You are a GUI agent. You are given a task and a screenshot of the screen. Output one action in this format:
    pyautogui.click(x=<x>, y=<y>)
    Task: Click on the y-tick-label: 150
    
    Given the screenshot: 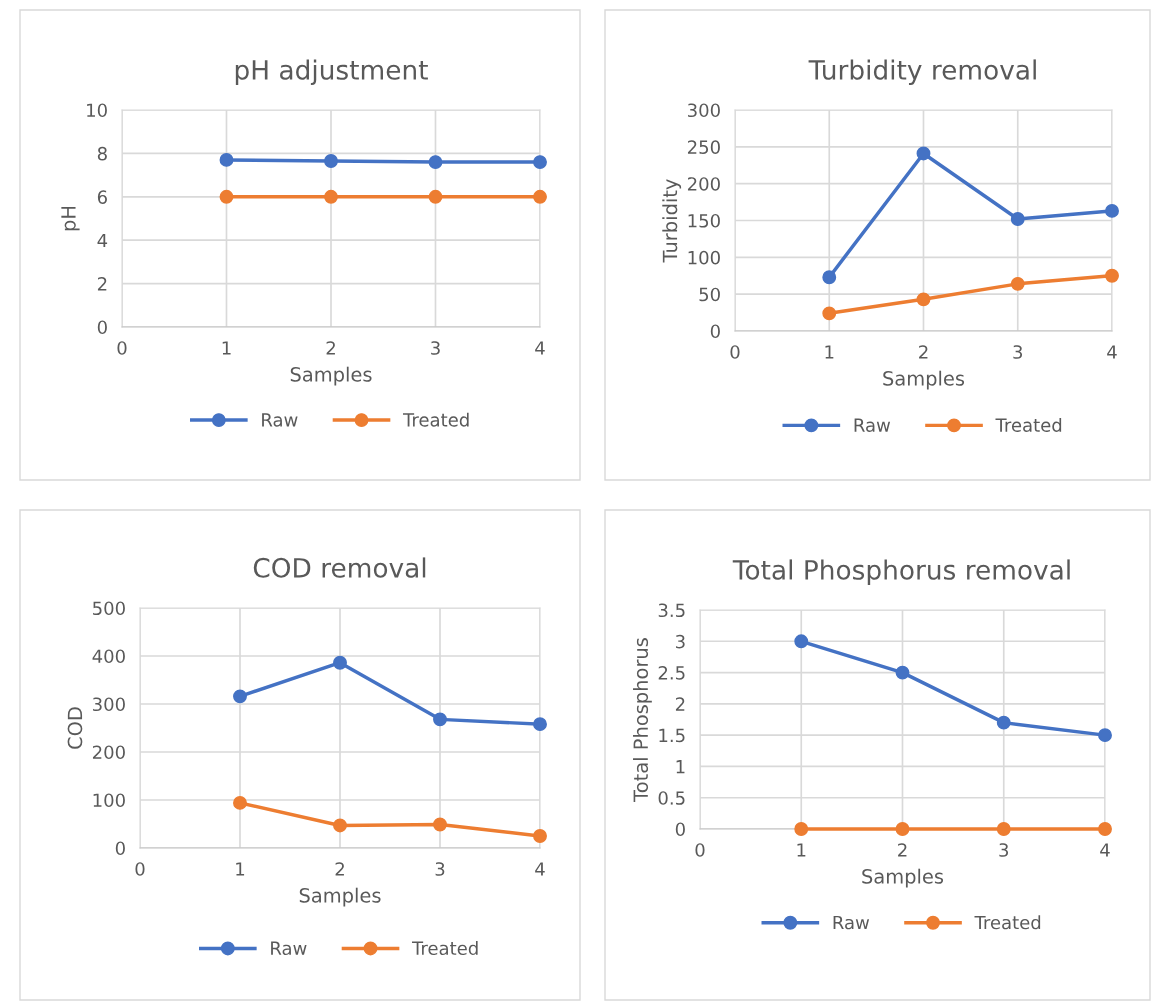 What is the action you would take?
    pyautogui.click(x=704, y=220)
    